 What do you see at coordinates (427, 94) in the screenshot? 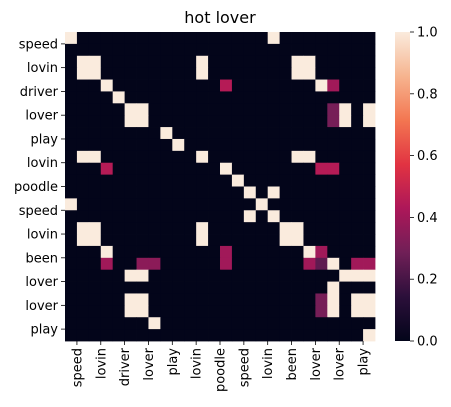
I see `colorbar-tick-label: 0.8` at bounding box center [427, 94].